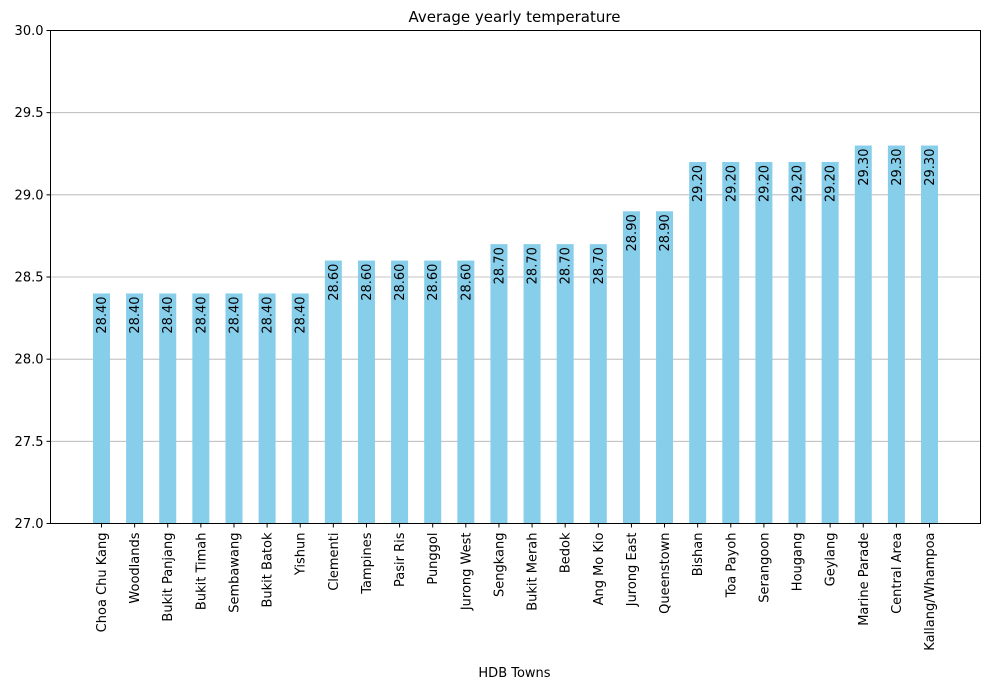  Describe the element at coordinates (135, 567) in the screenshot. I see `x-tick-label: Woodlands` at that location.